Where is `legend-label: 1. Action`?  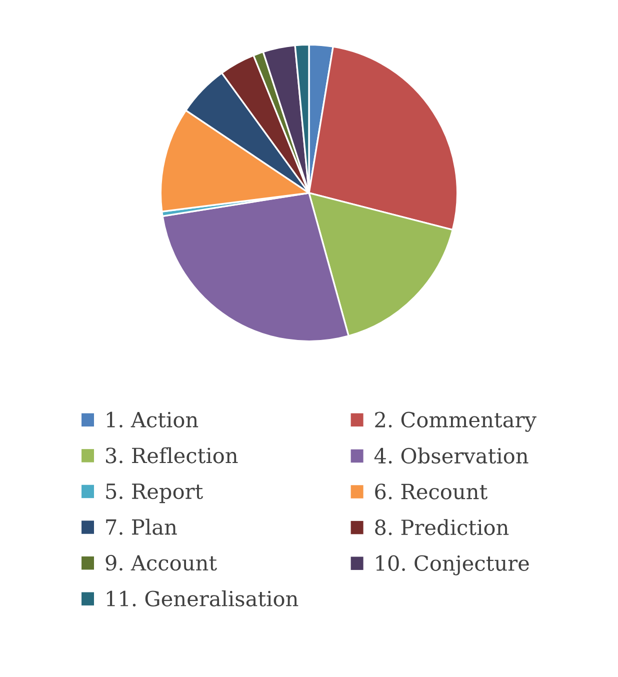 legend-label: 1. Action is located at coordinates (152, 420).